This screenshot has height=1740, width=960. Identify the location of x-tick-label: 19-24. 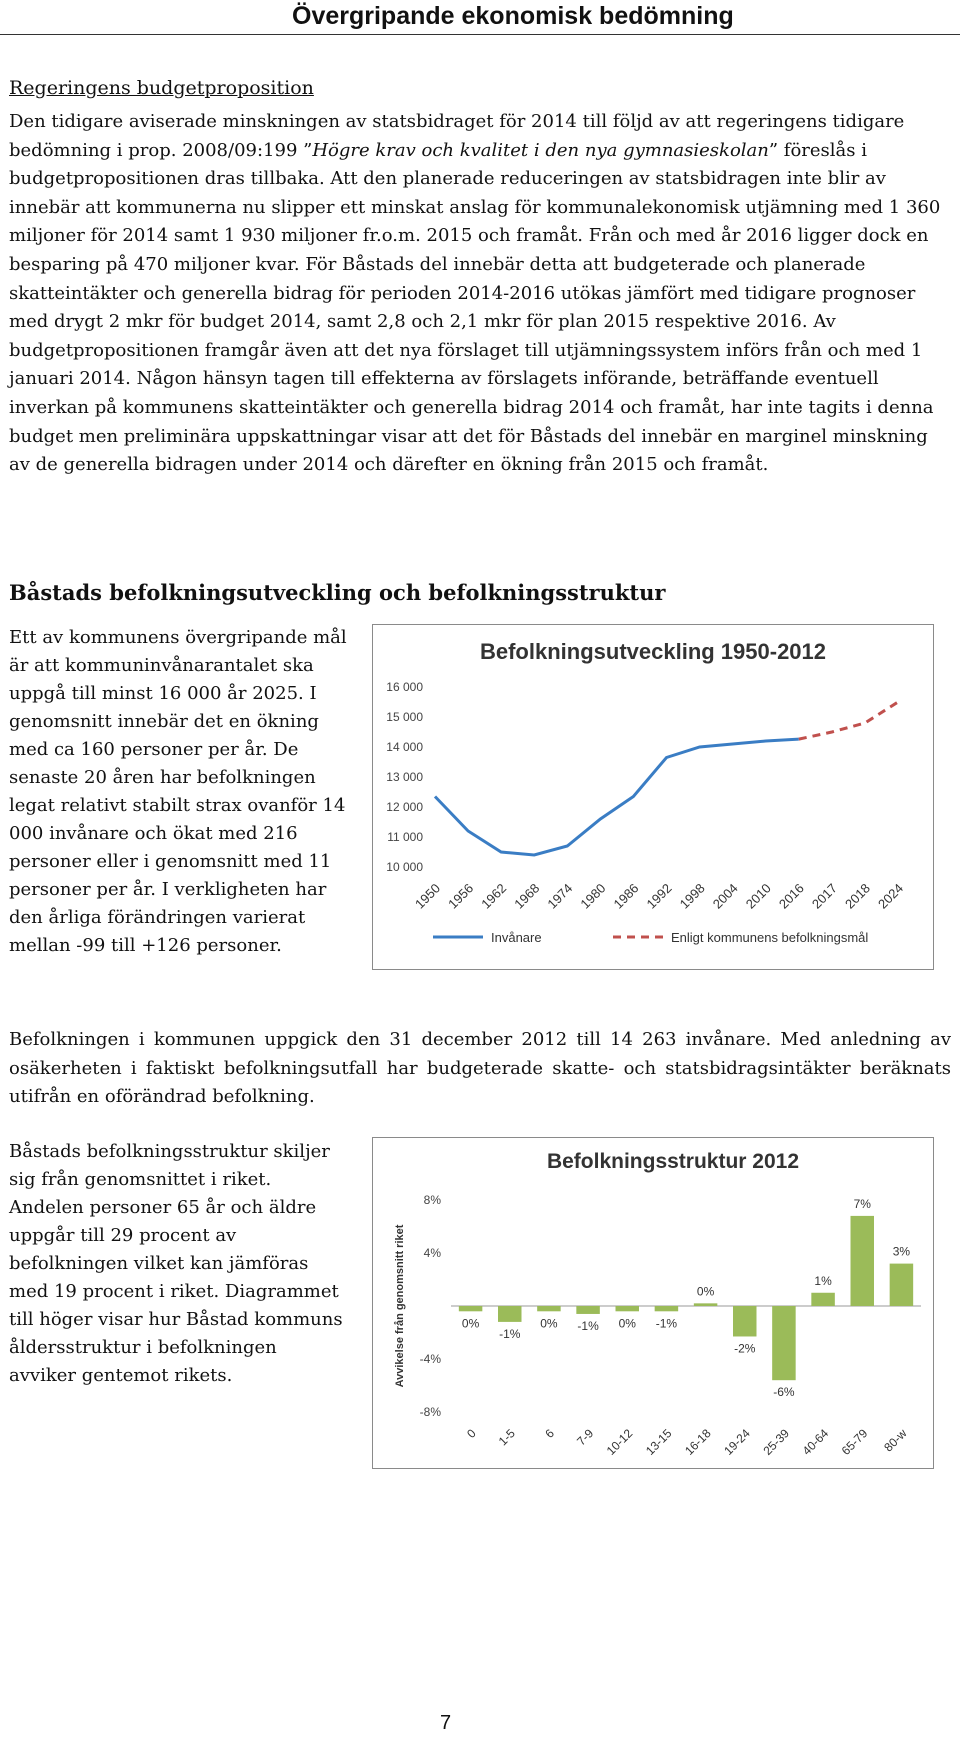
(737, 1442).